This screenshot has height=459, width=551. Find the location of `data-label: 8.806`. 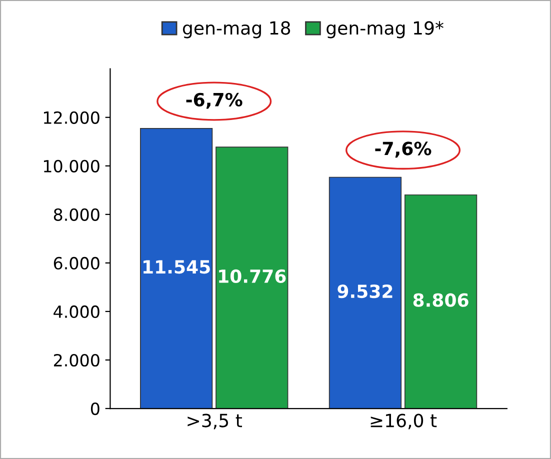

data-label: 8.806 is located at coordinates (440, 300).